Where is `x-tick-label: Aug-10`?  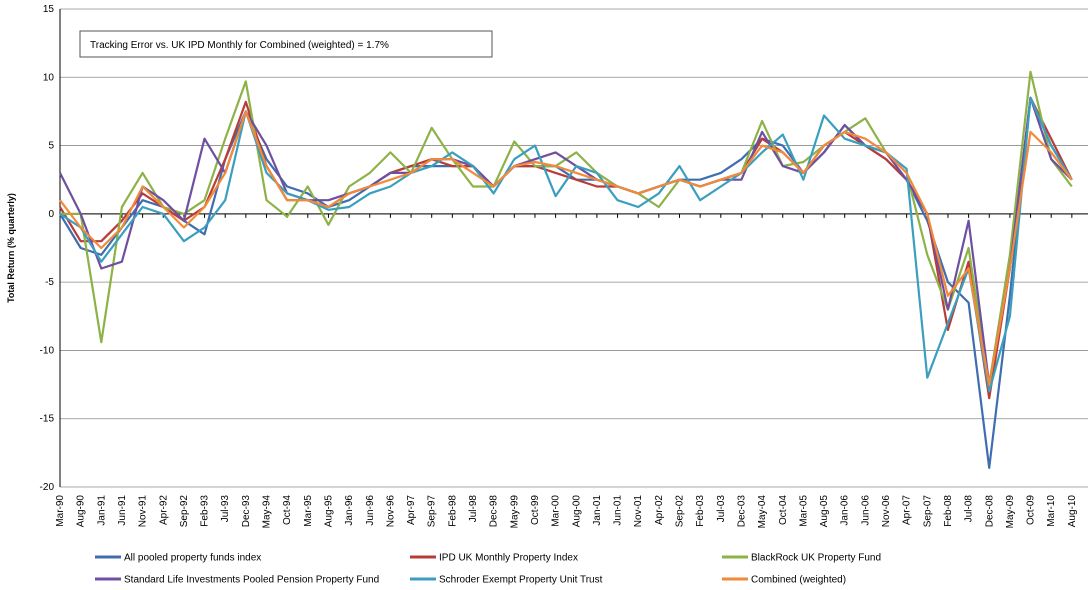
x-tick-label: Aug-10 is located at coordinates (1072, 511).